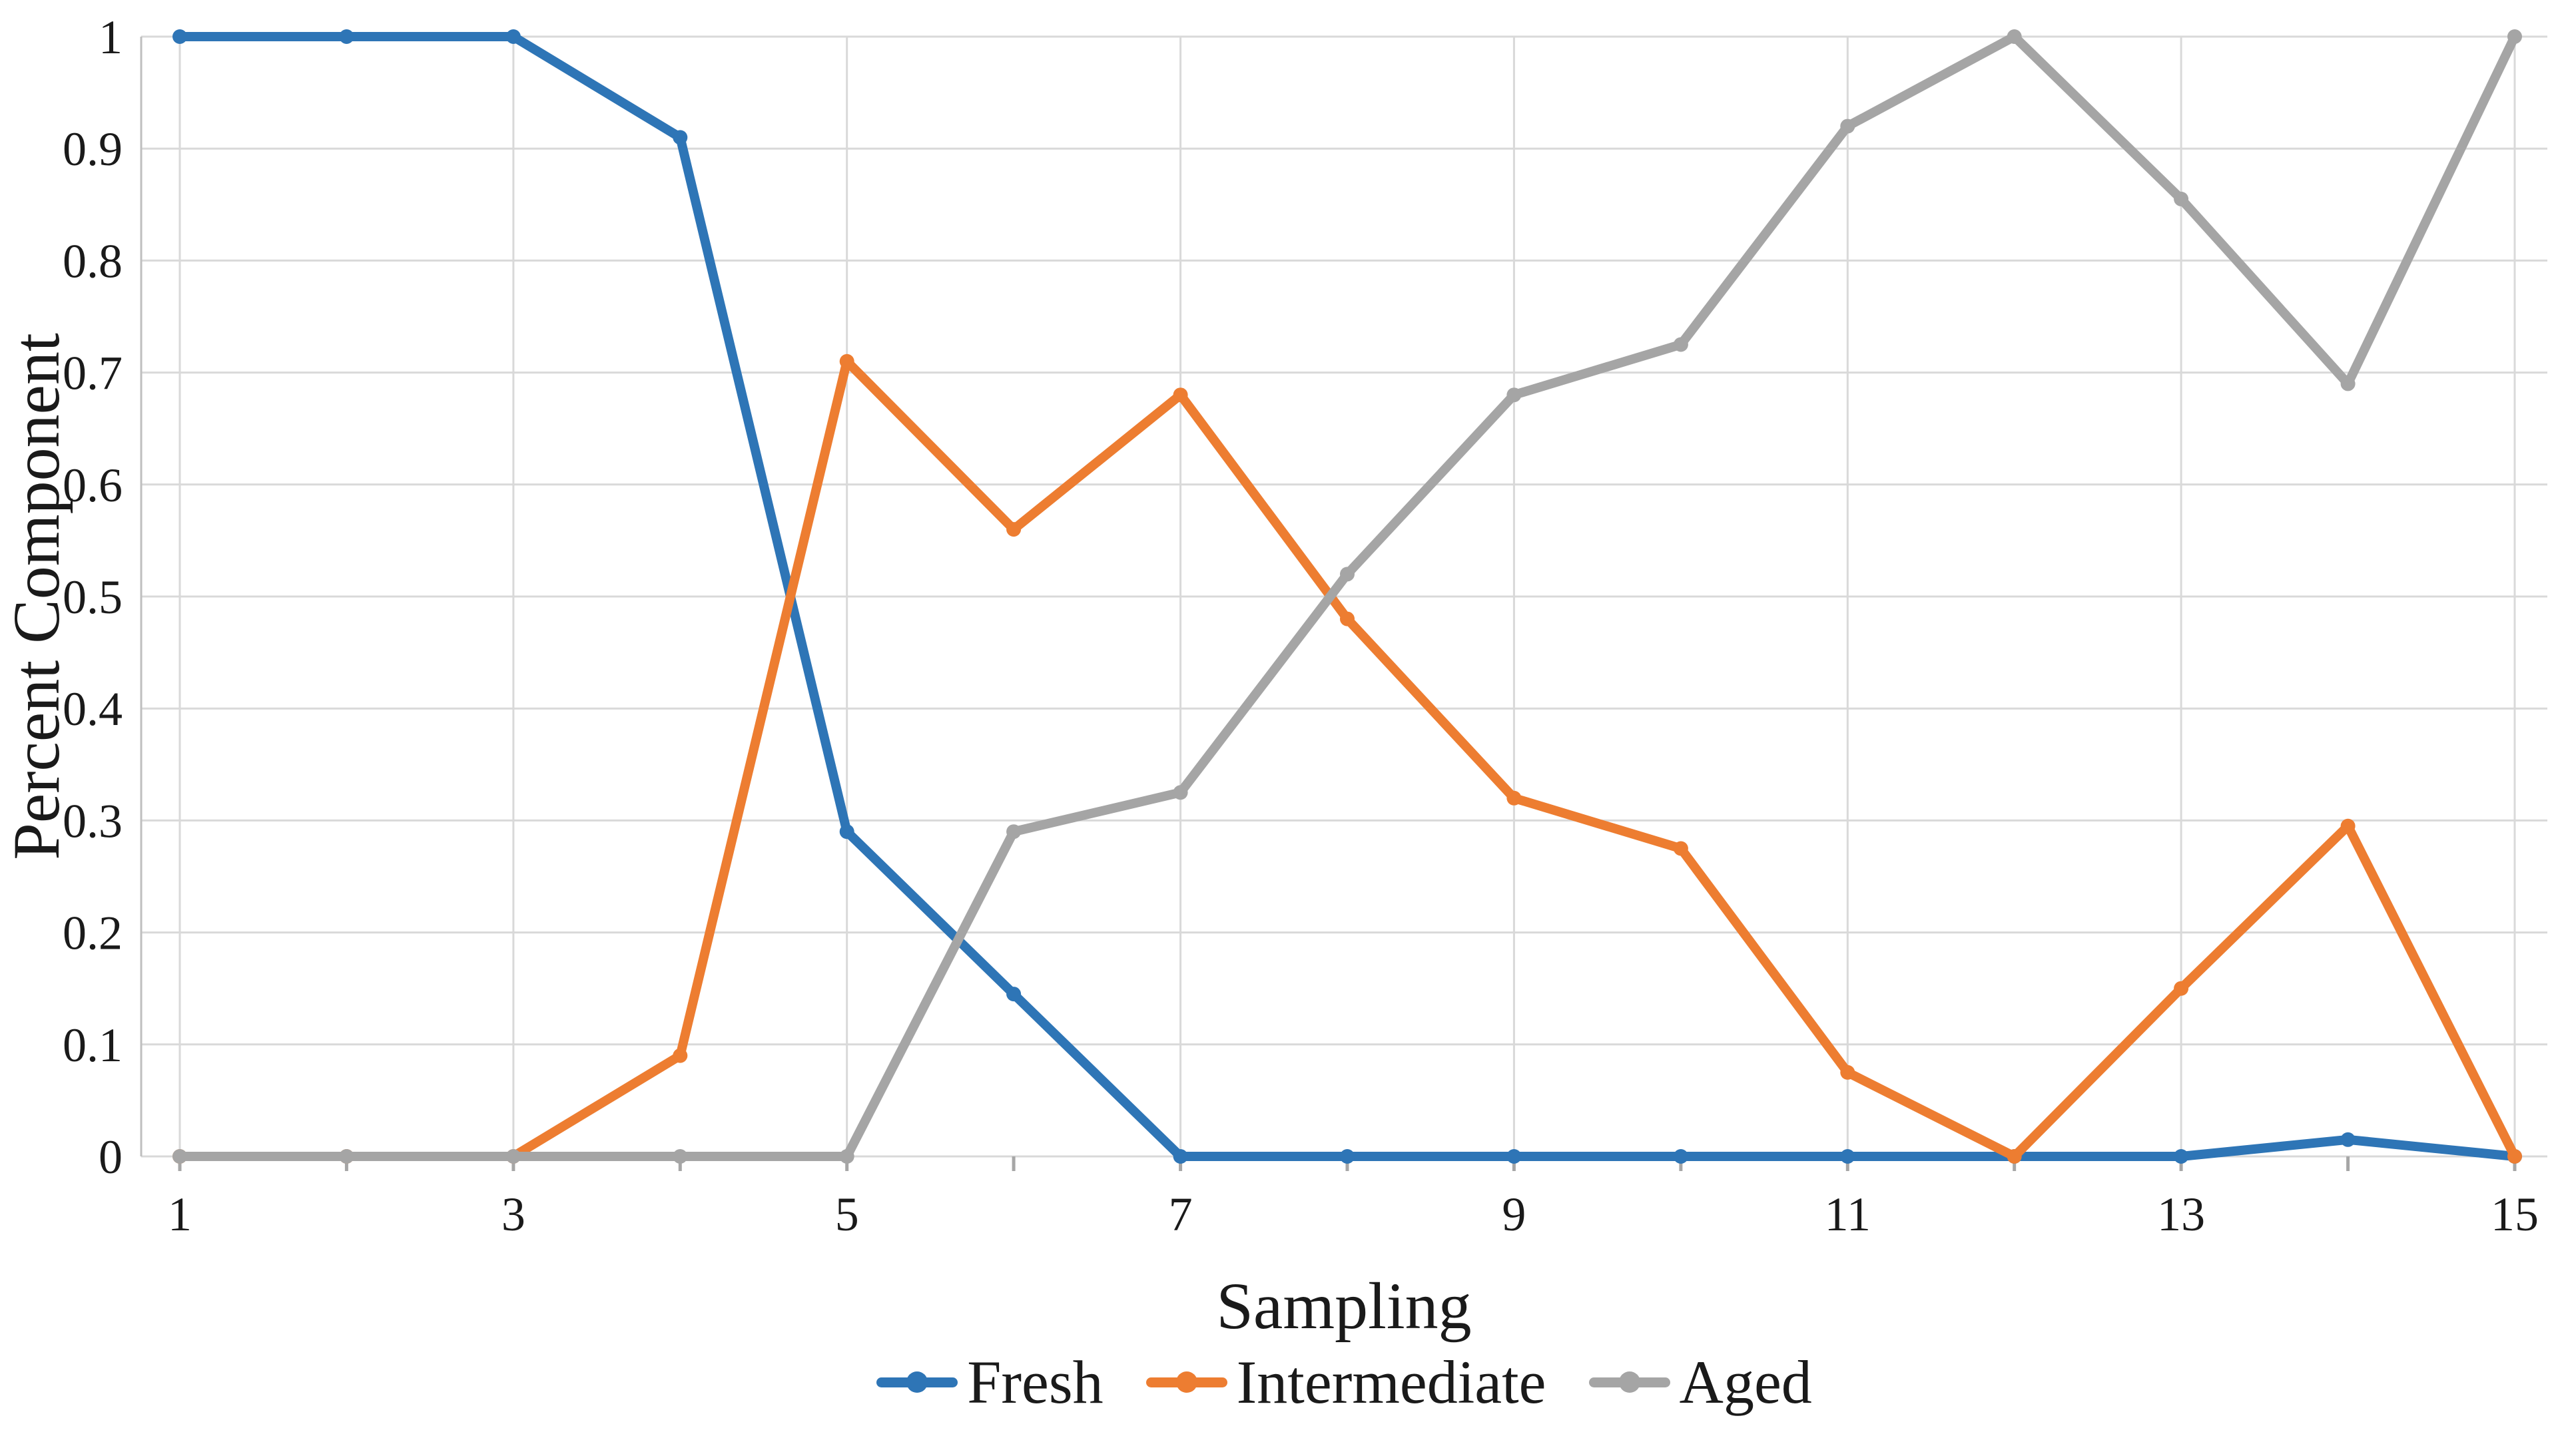 Image resolution: width=2552 pixels, height=1456 pixels. What do you see at coordinates (917, 1382) in the screenshot?
I see `legend-swatch-fresh` at bounding box center [917, 1382].